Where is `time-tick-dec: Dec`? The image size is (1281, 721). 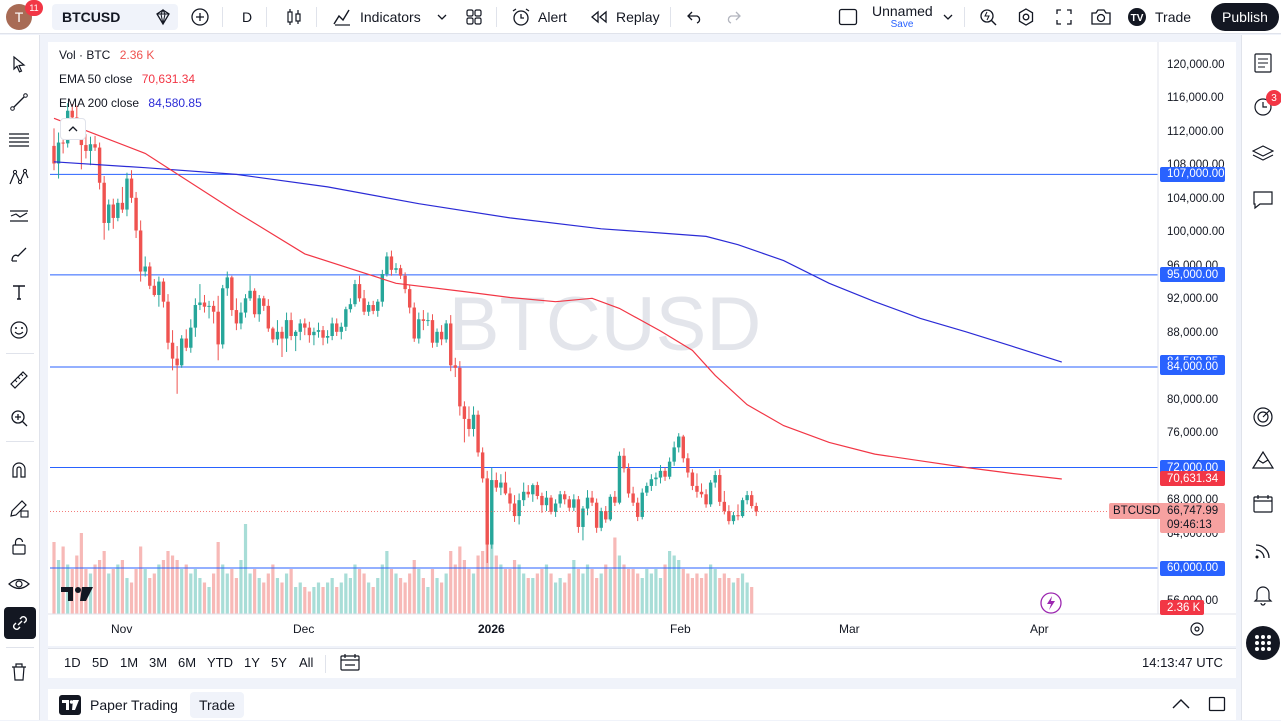
time-tick-dec: Dec is located at coordinates (304, 629).